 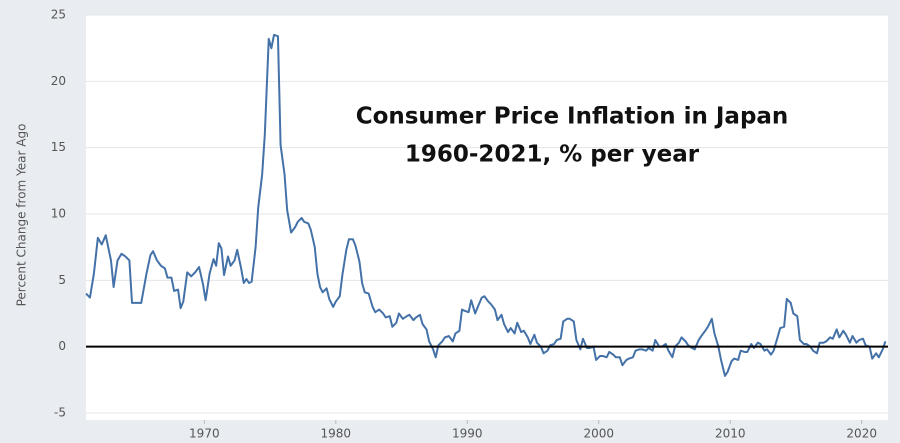 I want to click on x-tick-label: 1970, so click(x=204, y=434).